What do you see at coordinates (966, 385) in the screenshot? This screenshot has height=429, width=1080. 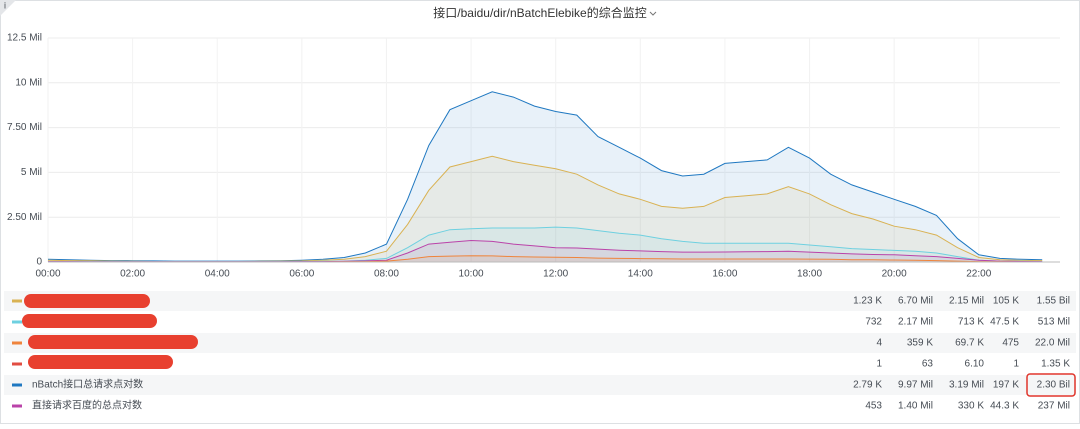 I see `legend-value: 3.19 Mil` at bounding box center [966, 385].